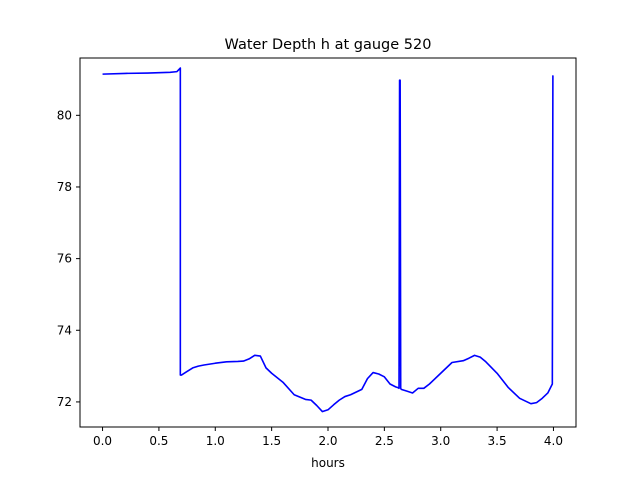 The width and height of the screenshot is (640, 480). Describe the element at coordinates (271, 441) in the screenshot. I see `x-tick-label: 1.5` at that location.